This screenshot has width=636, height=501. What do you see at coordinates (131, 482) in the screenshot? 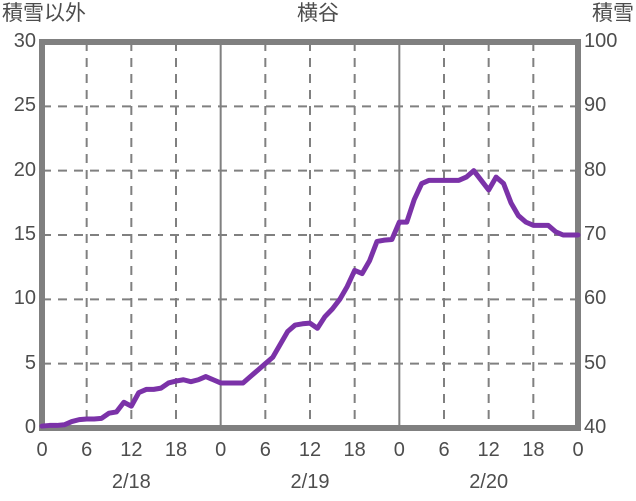
I see `x-axis-day-label: 2/18` at bounding box center [131, 482].